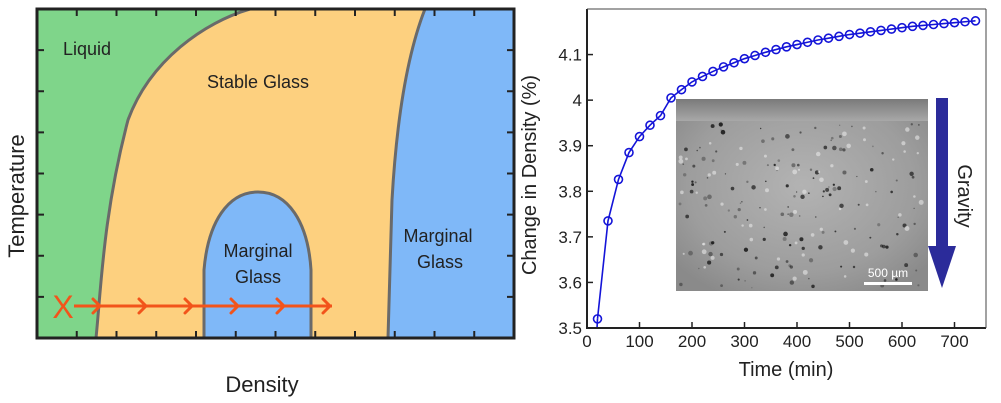 The height and width of the screenshot is (403, 1001). What do you see at coordinates (62, 307) in the screenshot?
I see `start-marker: X` at bounding box center [62, 307].